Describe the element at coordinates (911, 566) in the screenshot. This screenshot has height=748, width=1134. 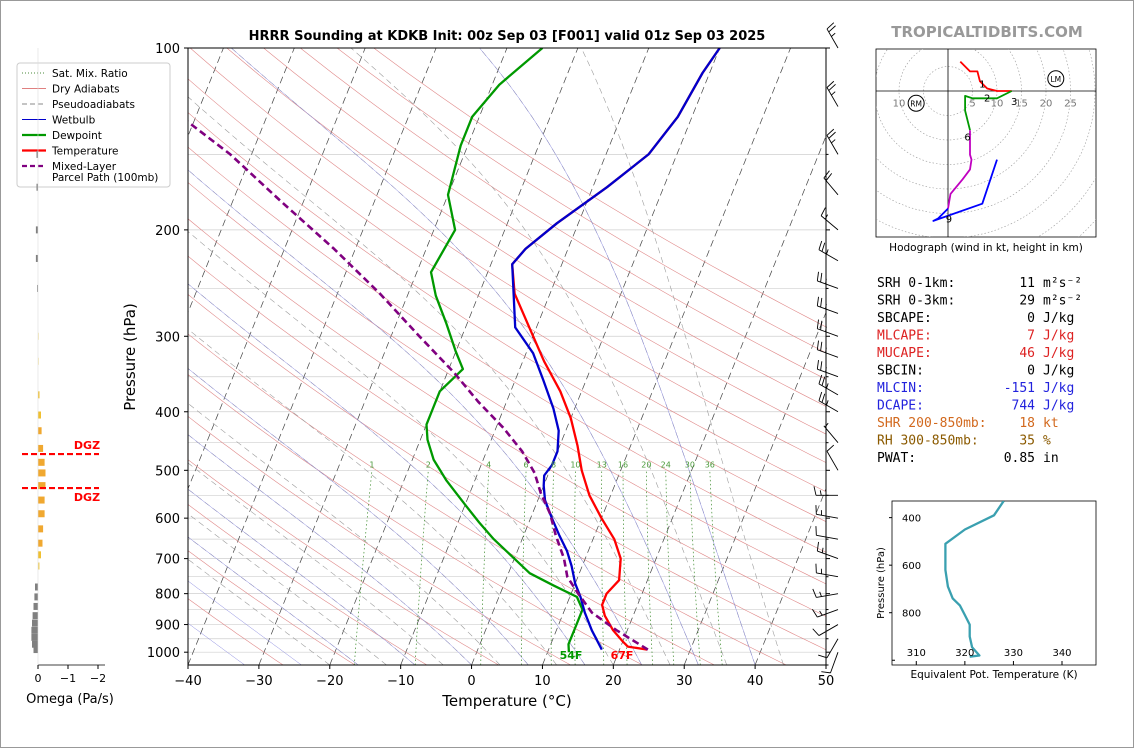
I see `theta-e-y-tick-label: 600` at that location.